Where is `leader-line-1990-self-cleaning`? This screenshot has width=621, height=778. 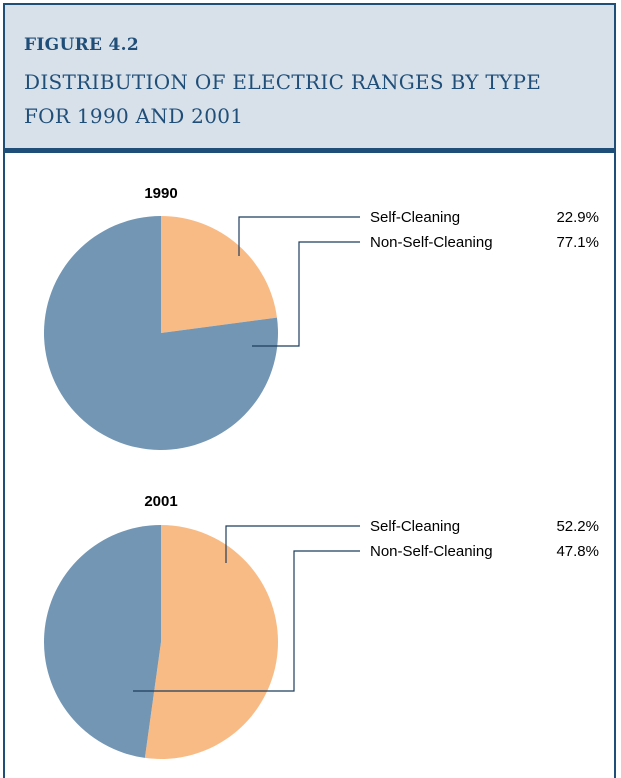
leader-line-1990-self-cleaning is located at coordinates (299, 236).